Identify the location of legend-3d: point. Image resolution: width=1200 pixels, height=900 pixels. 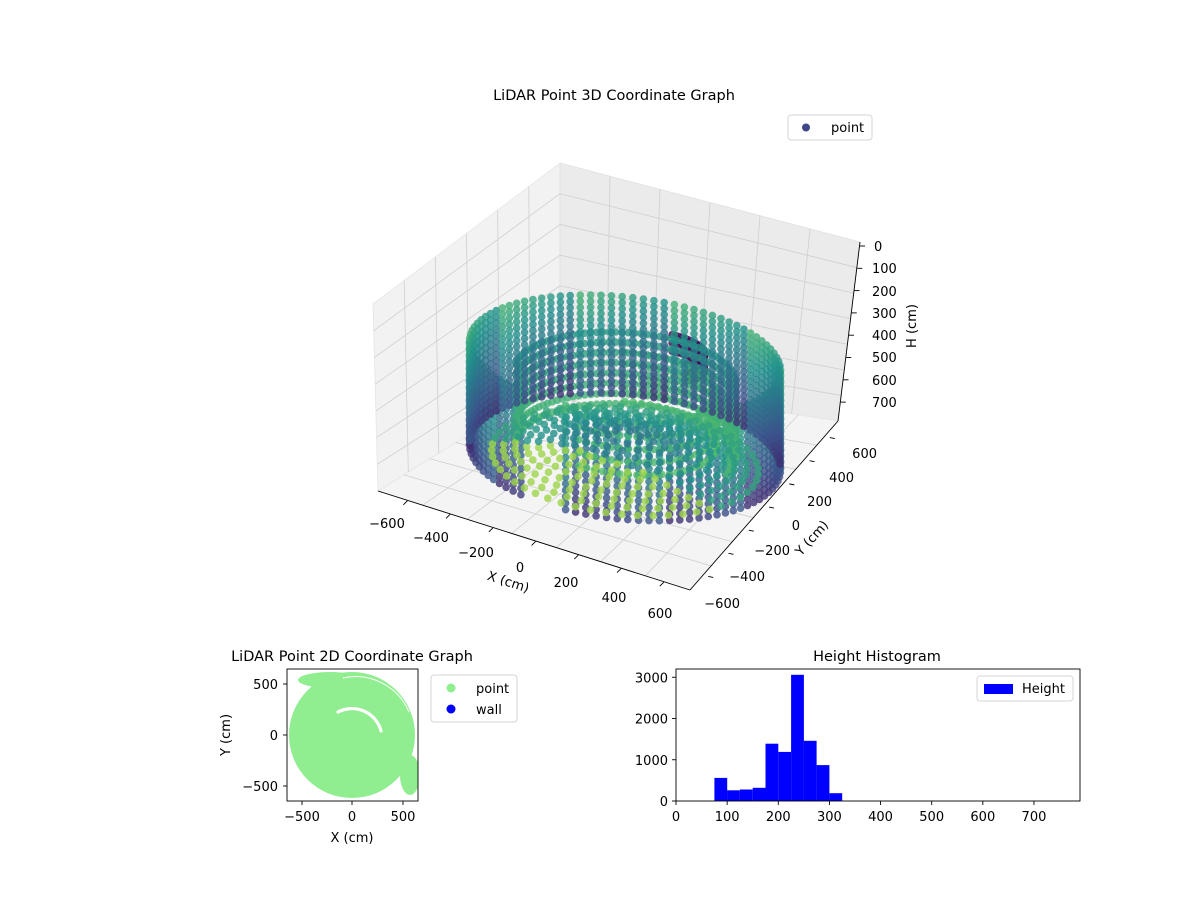
(830, 127).